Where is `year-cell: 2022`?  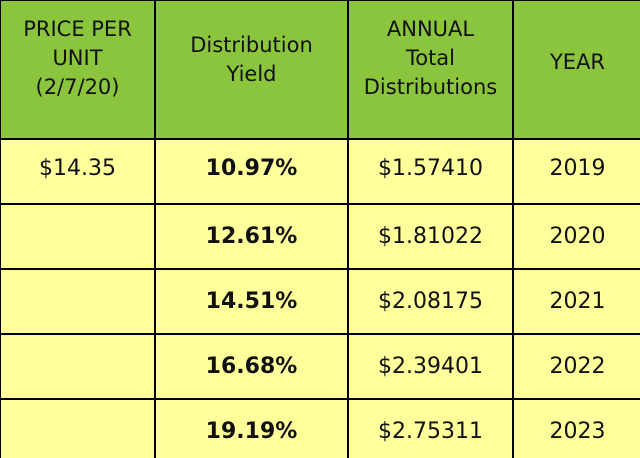
year-cell: 2022 is located at coordinates (576, 366).